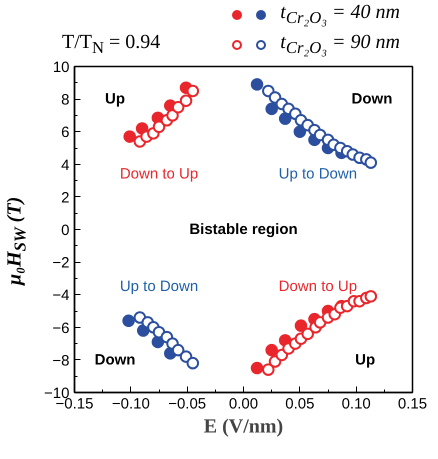 The image size is (438, 459). Describe the element at coordinates (340, 44) in the screenshot. I see `legend-label: t$_{Cr₂O₃}$ = 90 nm` at that location.